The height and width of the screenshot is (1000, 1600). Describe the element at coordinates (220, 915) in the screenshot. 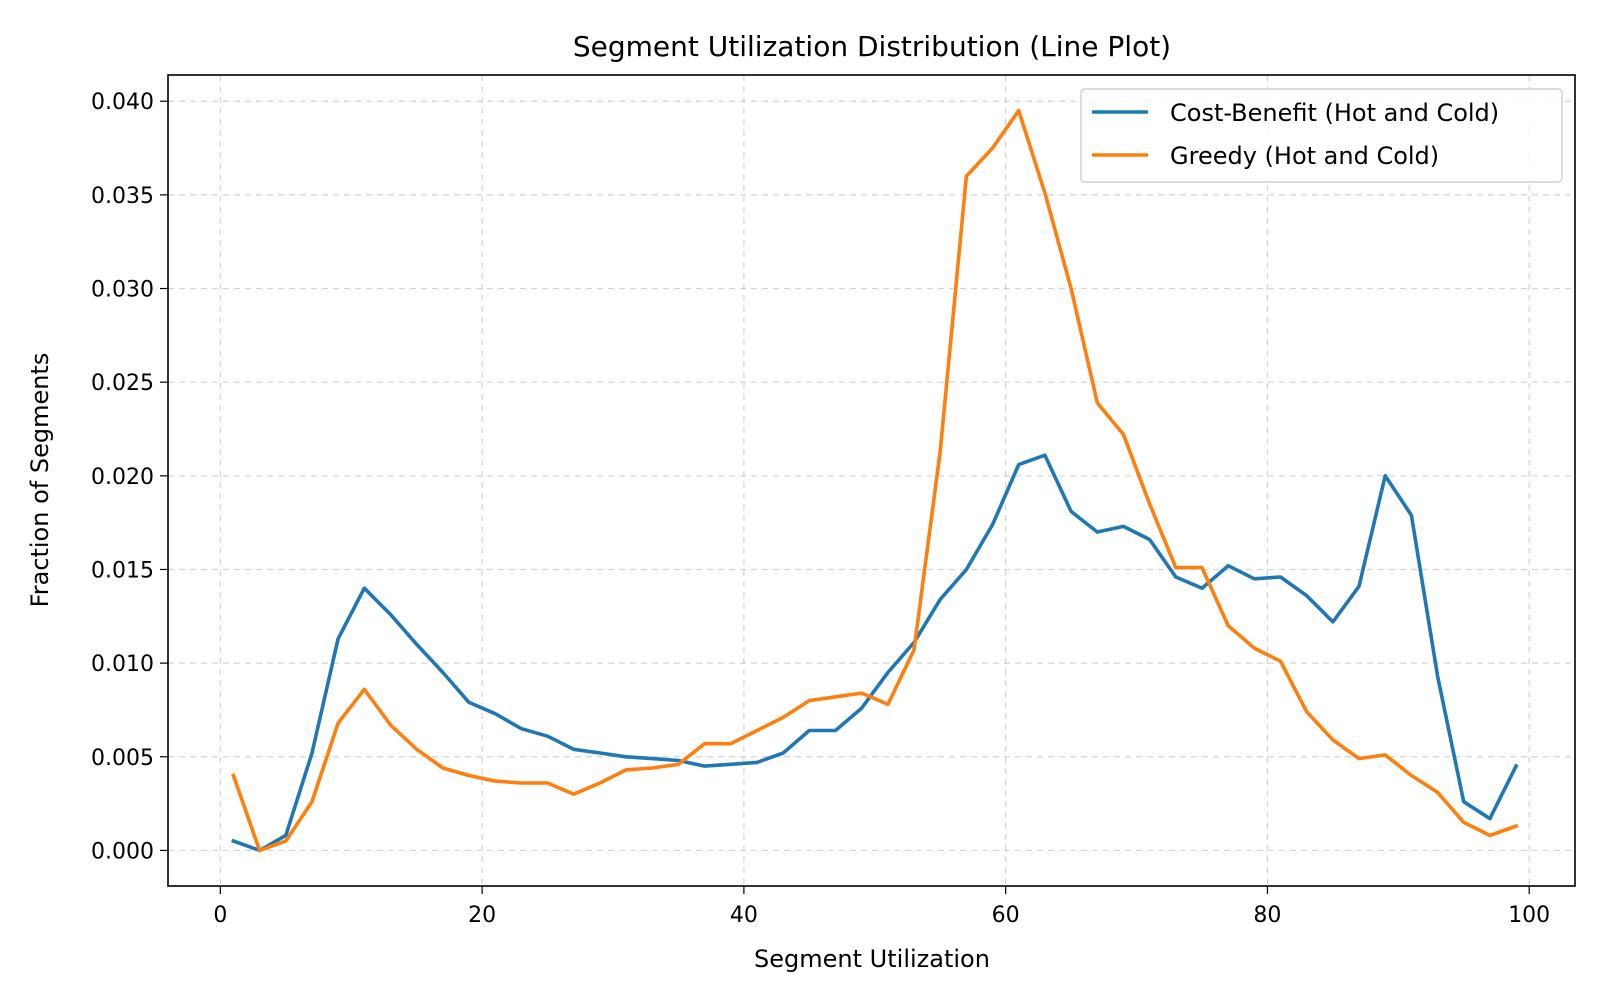

I see `x-tick-label: 0` at that location.